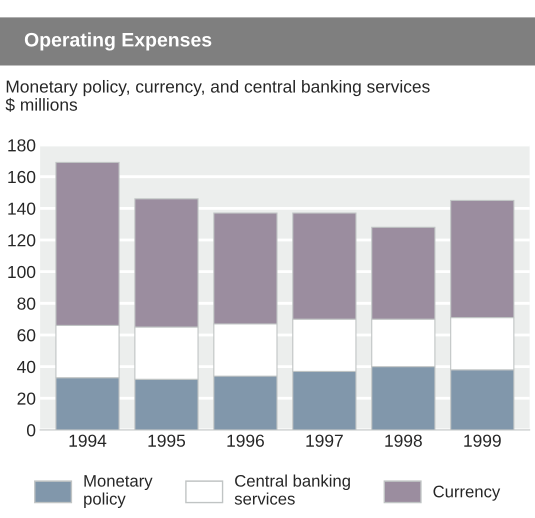 The image size is (535, 518). Describe the element at coordinates (403, 440) in the screenshot. I see `x-tick-label: 1998` at that location.